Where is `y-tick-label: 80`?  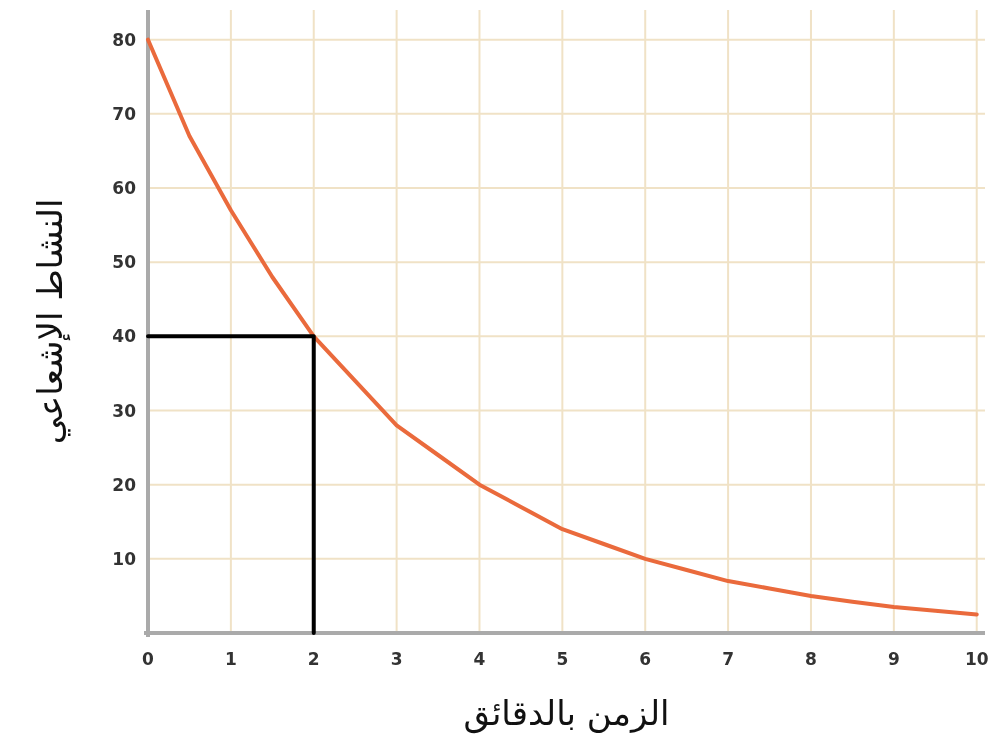
y-tick-label: 80 is located at coordinates (124, 39).